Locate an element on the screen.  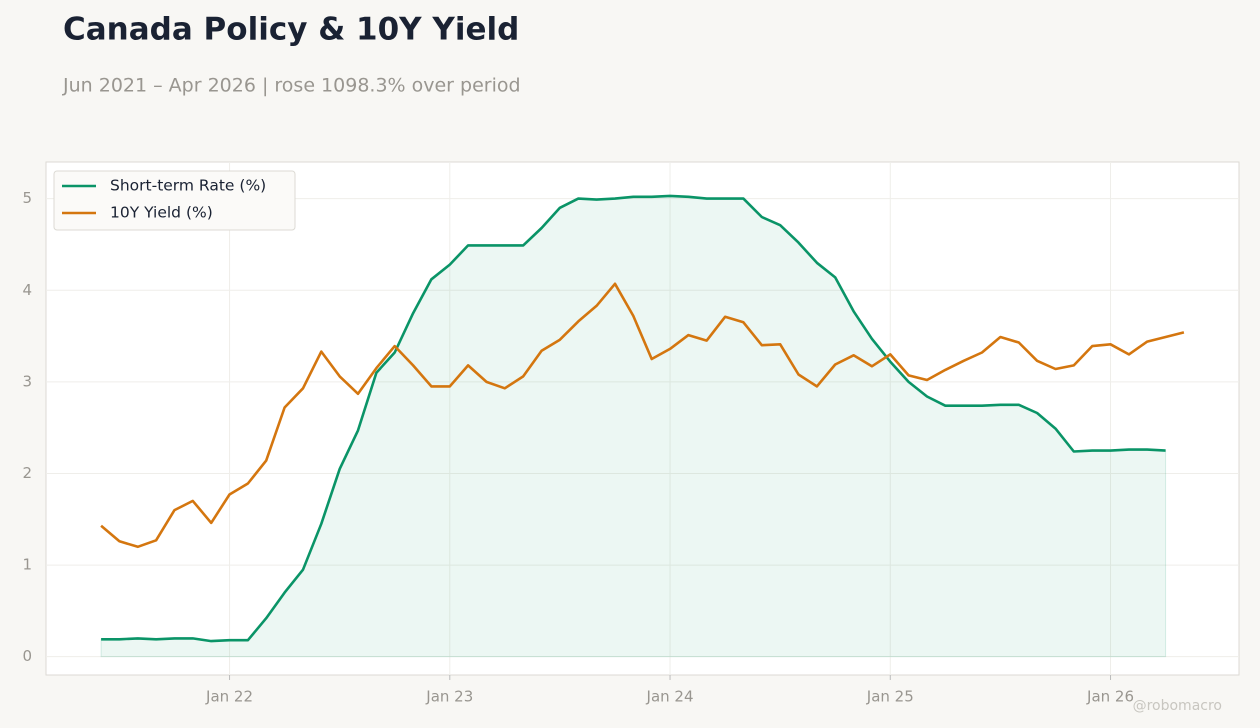
legend-label: 10Y Yield (%) is located at coordinates (161, 213).